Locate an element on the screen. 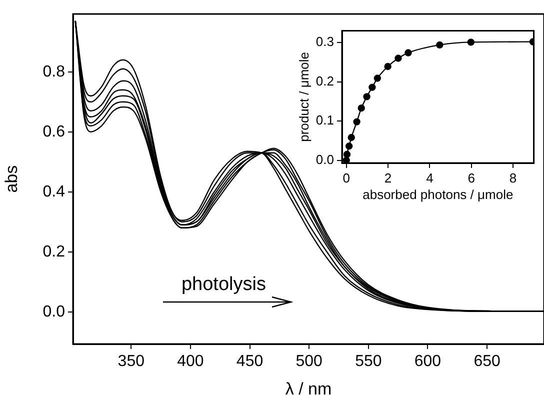  x-tick-label: 450 is located at coordinates (250, 361).